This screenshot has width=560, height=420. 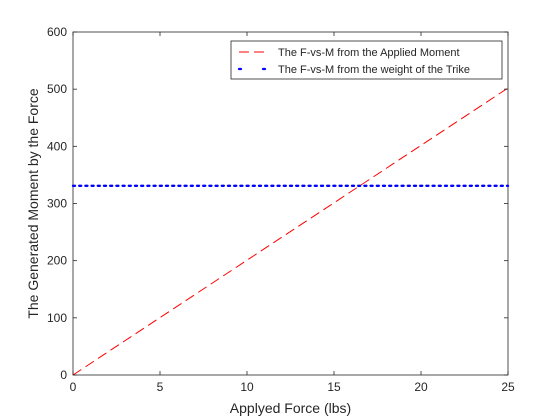 What do you see at coordinates (421, 387) in the screenshot?
I see `x-tick-label: 20` at bounding box center [421, 387].